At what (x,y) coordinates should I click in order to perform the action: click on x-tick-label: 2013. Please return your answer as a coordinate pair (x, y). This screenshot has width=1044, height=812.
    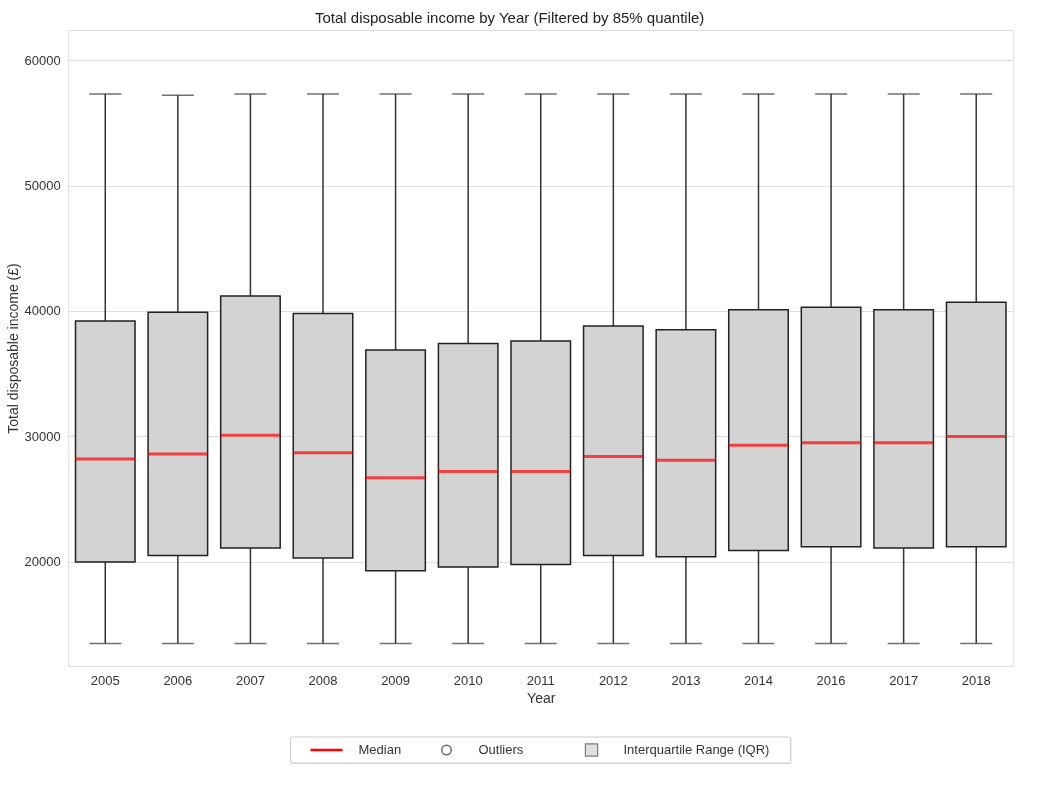
    Looking at the image, I should click on (686, 680).